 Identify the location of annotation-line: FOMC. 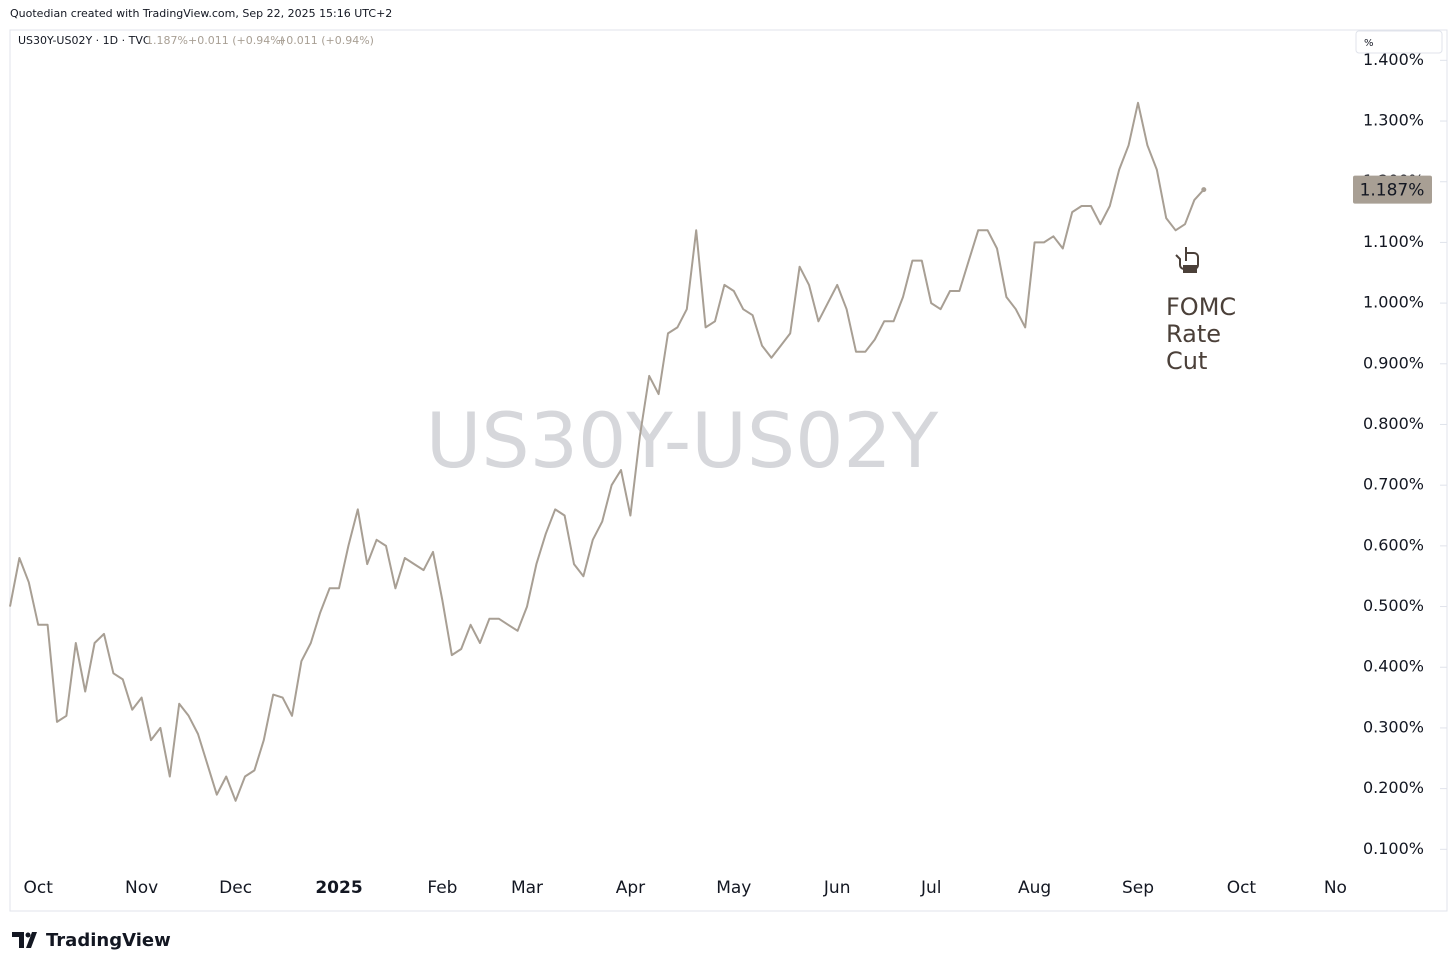
(1201, 307).